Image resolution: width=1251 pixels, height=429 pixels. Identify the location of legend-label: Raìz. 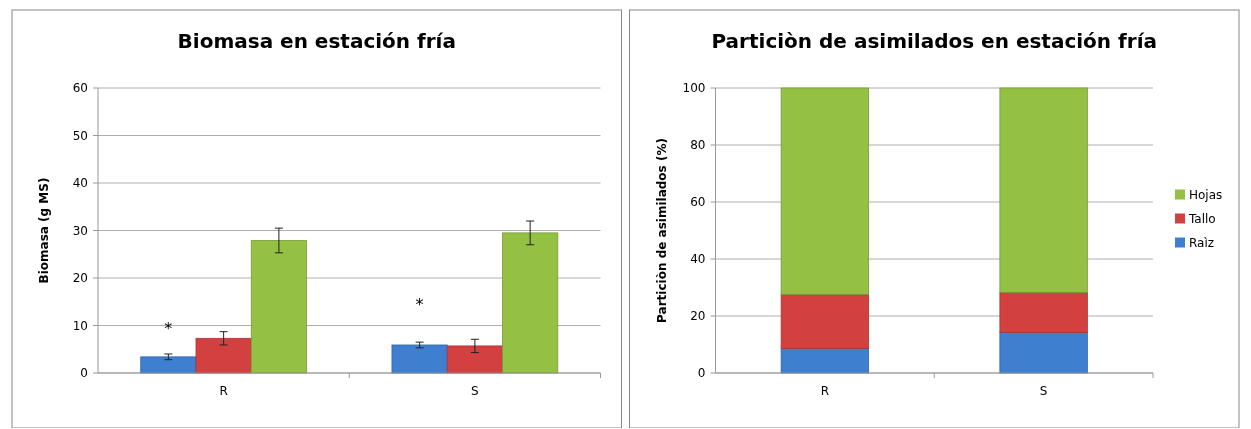
(1202, 242).